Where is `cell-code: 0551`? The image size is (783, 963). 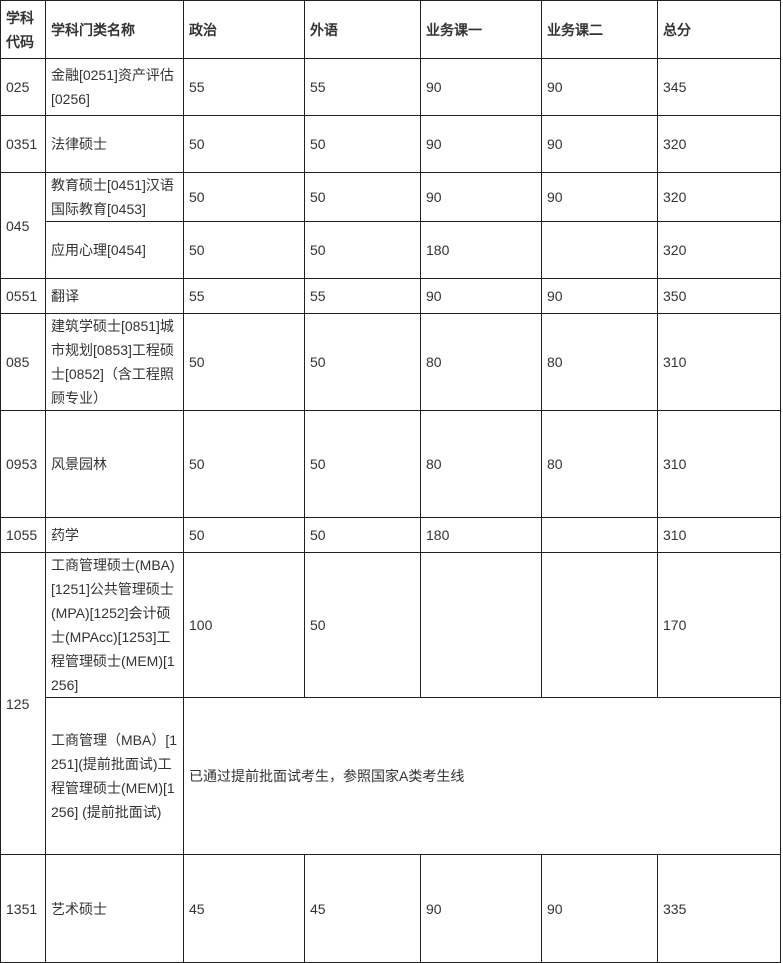
cell-code: 0551 is located at coordinates (23, 296).